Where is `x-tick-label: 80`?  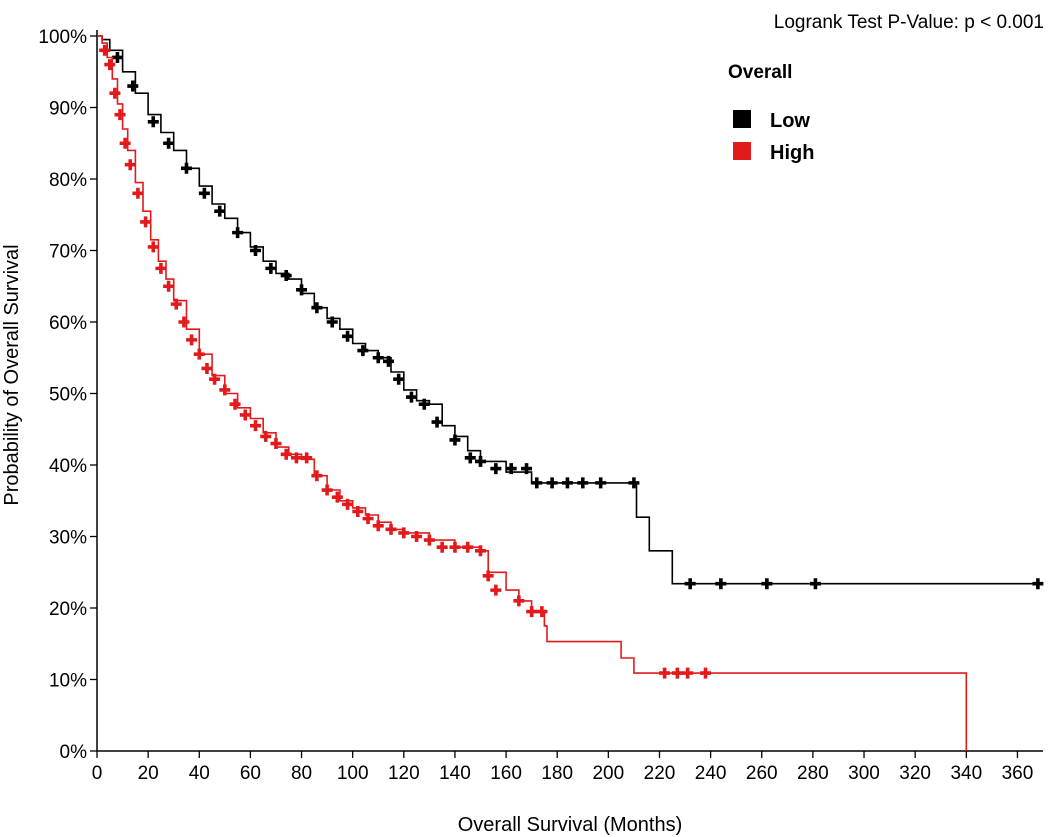
x-tick-label: 80 is located at coordinates (301, 773).